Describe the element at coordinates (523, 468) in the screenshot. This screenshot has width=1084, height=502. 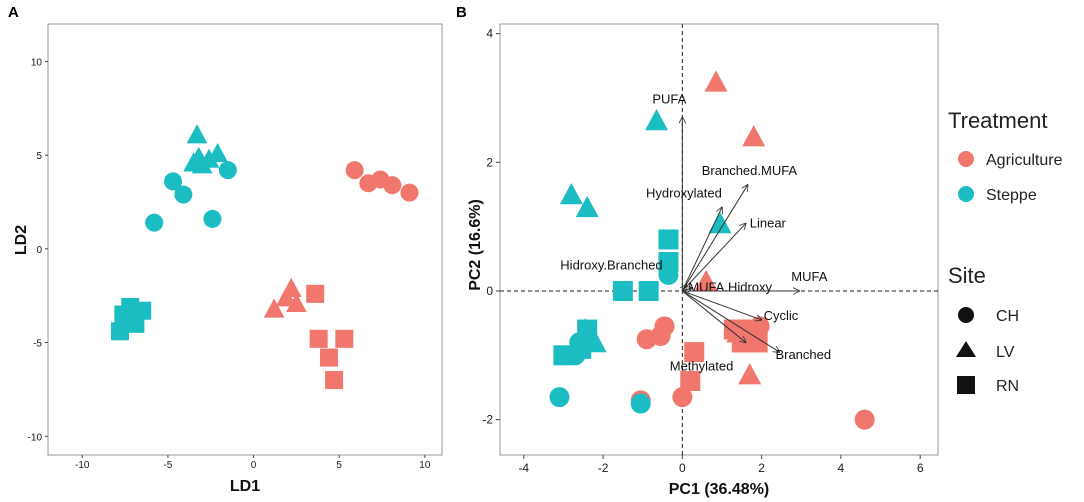
I see `x-tick-label: -4` at that location.